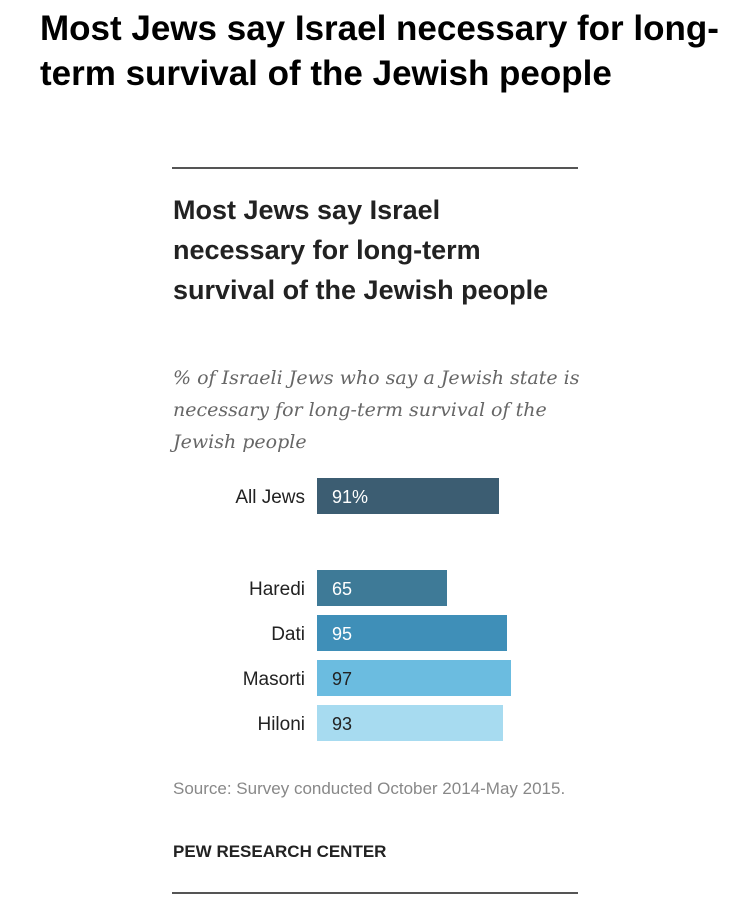 The image size is (750, 899). Describe the element at coordinates (280, 851) in the screenshot. I see `organization-name: PEW RESEARCH CENTER` at that location.